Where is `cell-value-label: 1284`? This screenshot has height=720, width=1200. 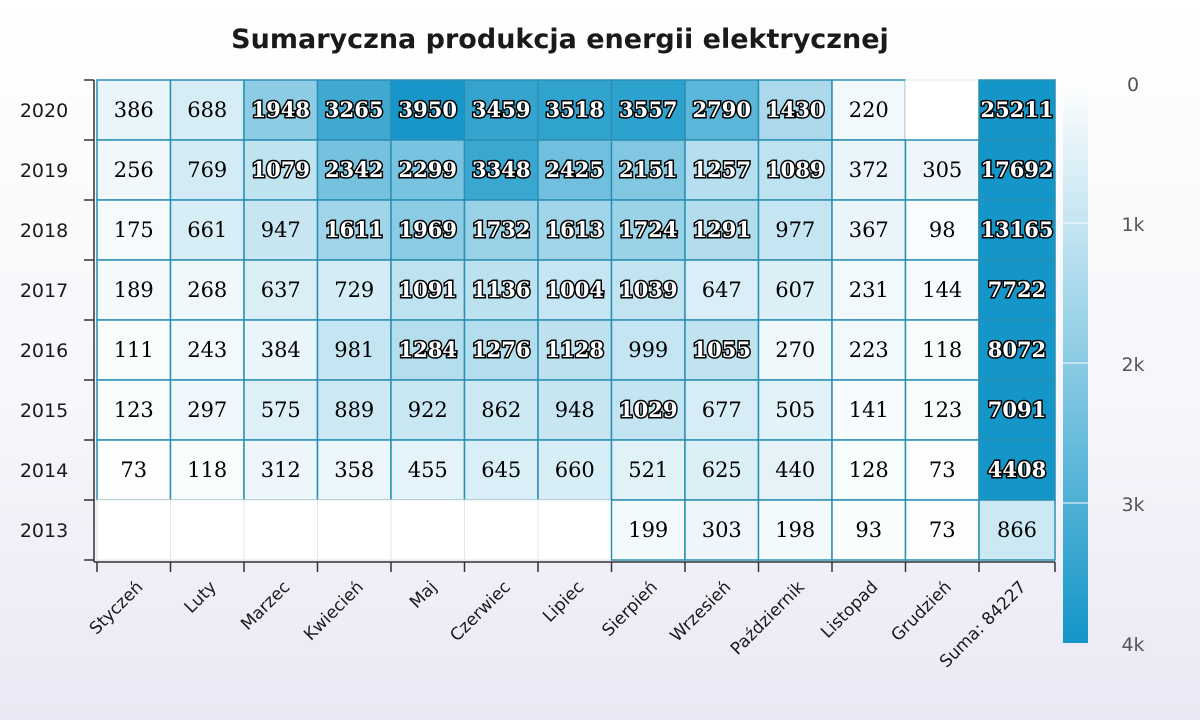
cell-value-label: 1284 is located at coordinates (428, 349).